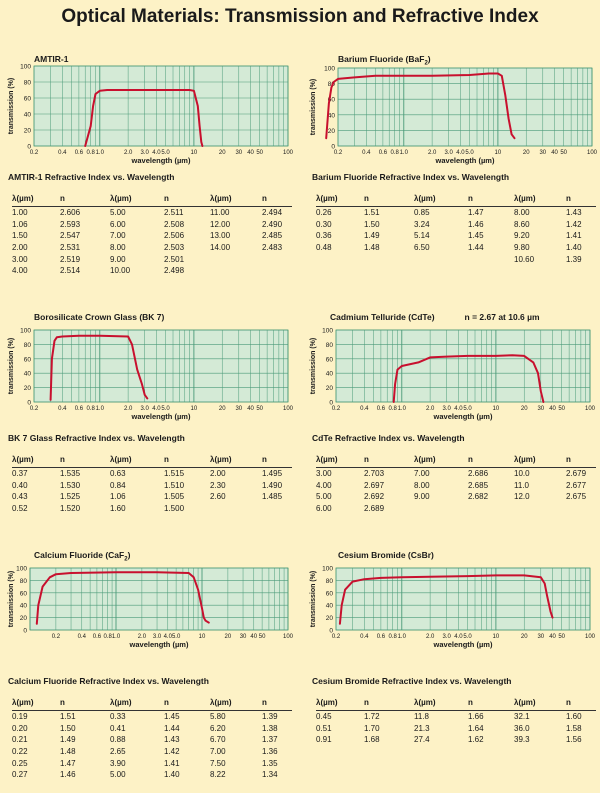 Image resolution: width=600 pixels, height=793 pixels. Describe the element at coordinates (456, 236) in the screenshot. I see `table-row: 0.36 1.49 5.14 1.45 9.20 1.41` at that location.